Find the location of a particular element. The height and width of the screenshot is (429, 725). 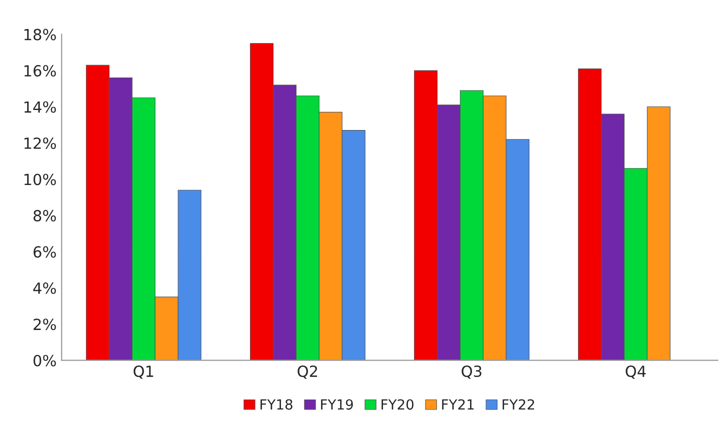

x-tick-label: Q1 is located at coordinates (144, 372).